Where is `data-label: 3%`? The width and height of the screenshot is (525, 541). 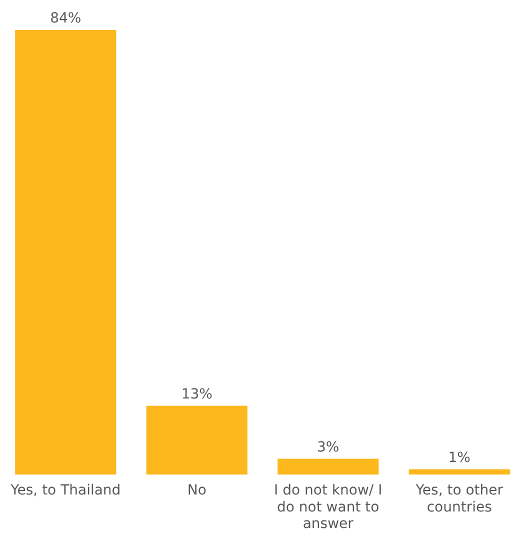
data-label: 3% is located at coordinates (328, 447).